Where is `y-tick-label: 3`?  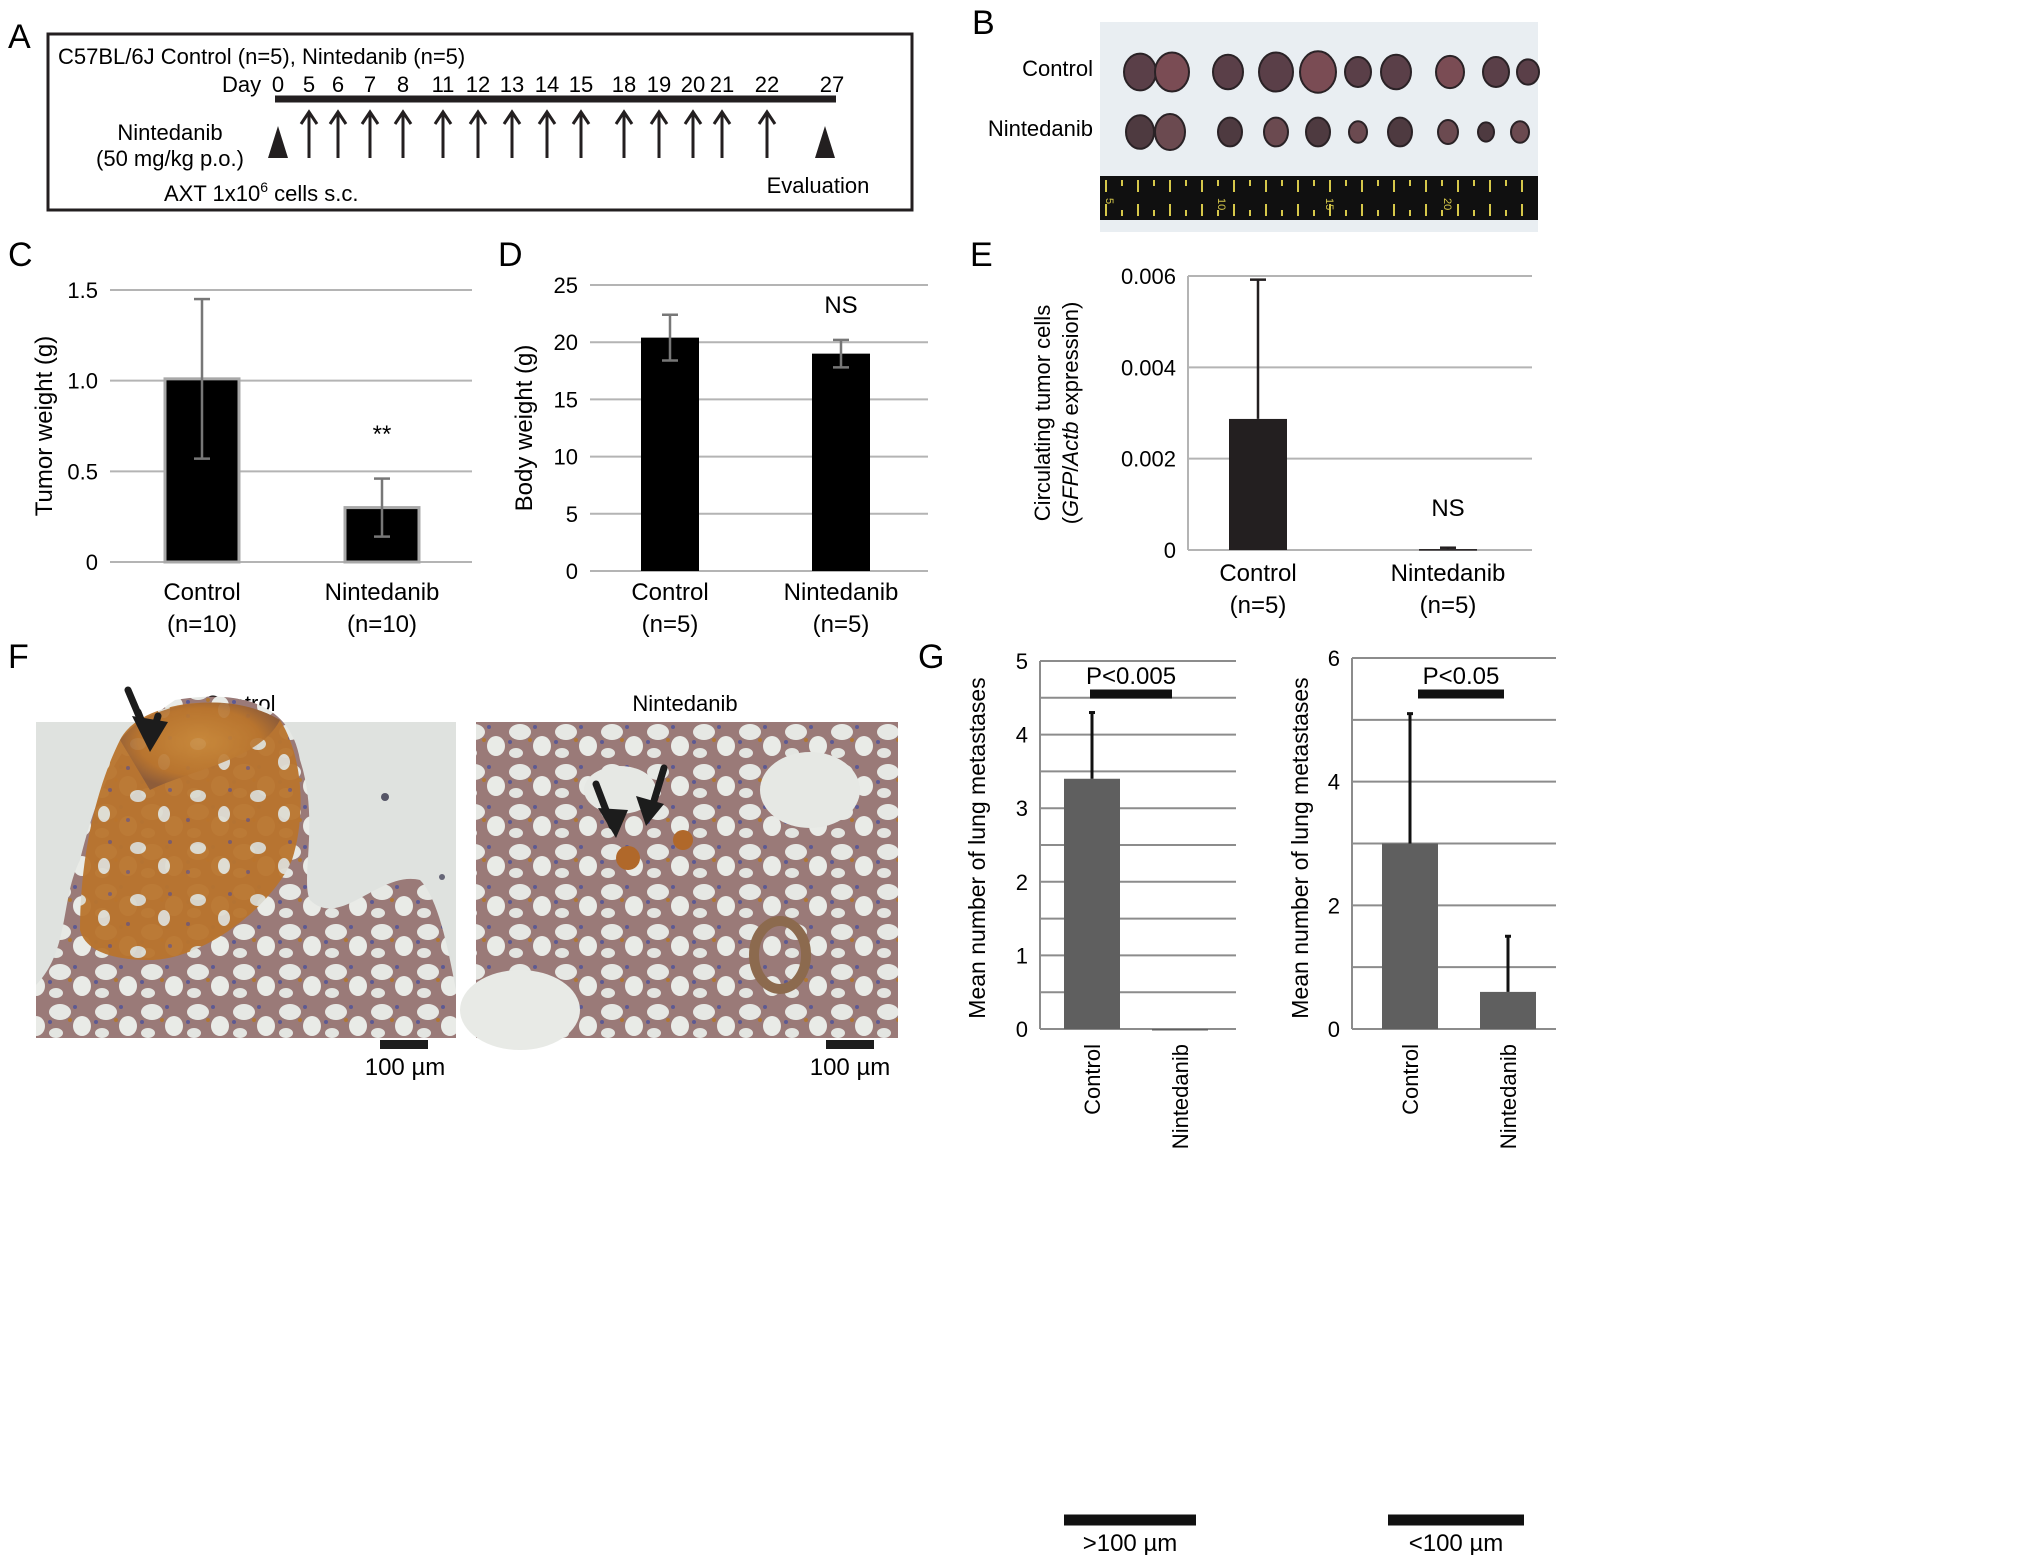 y-tick-label: 3 is located at coordinates (1022, 808).